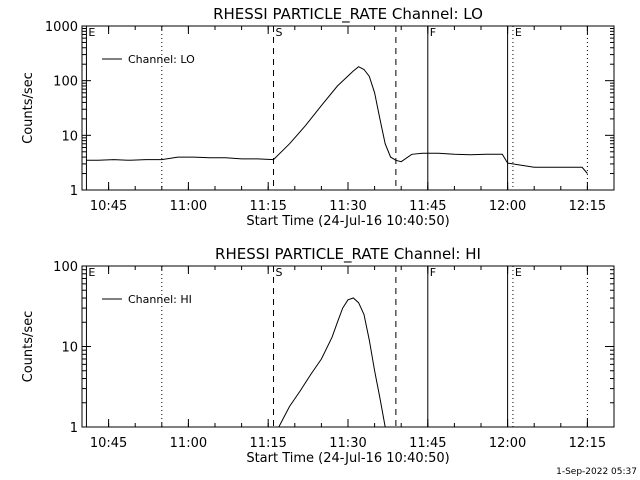 This screenshot has height=480, width=640. What do you see at coordinates (348, 254) in the screenshot?
I see `chart-title: RHESSI PARTICLE_RATE Channel: HI` at bounding box center [348, 254].